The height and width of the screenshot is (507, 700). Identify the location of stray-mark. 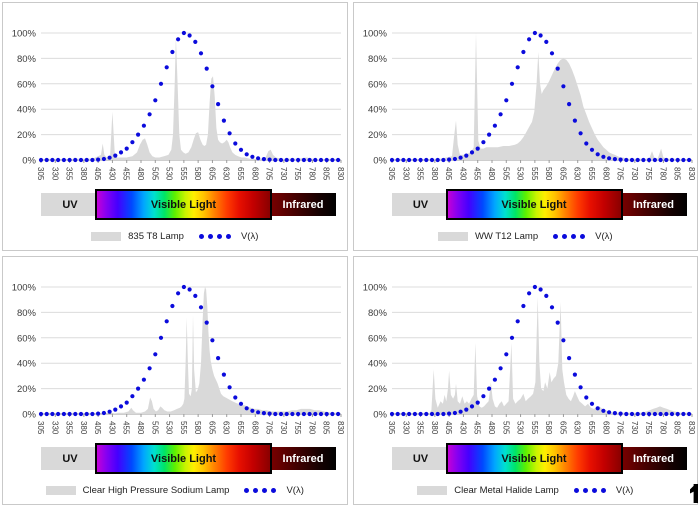
(694, 493).